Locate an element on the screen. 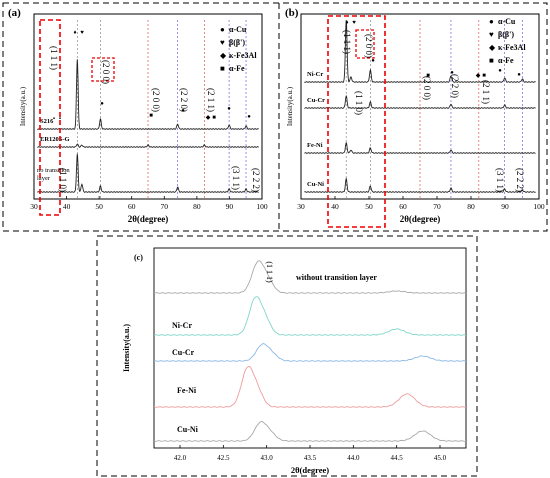 Image resolution: width=550 pixels, height=478 pixels. x-tick-label: 42.0 is located at coordinates (180, 458).